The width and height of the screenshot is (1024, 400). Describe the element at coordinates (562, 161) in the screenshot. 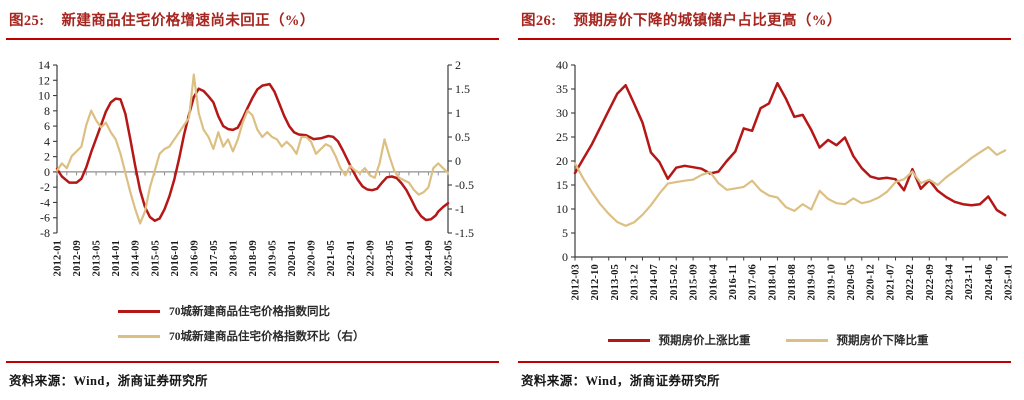

I see `svg-text: 20` at that location.